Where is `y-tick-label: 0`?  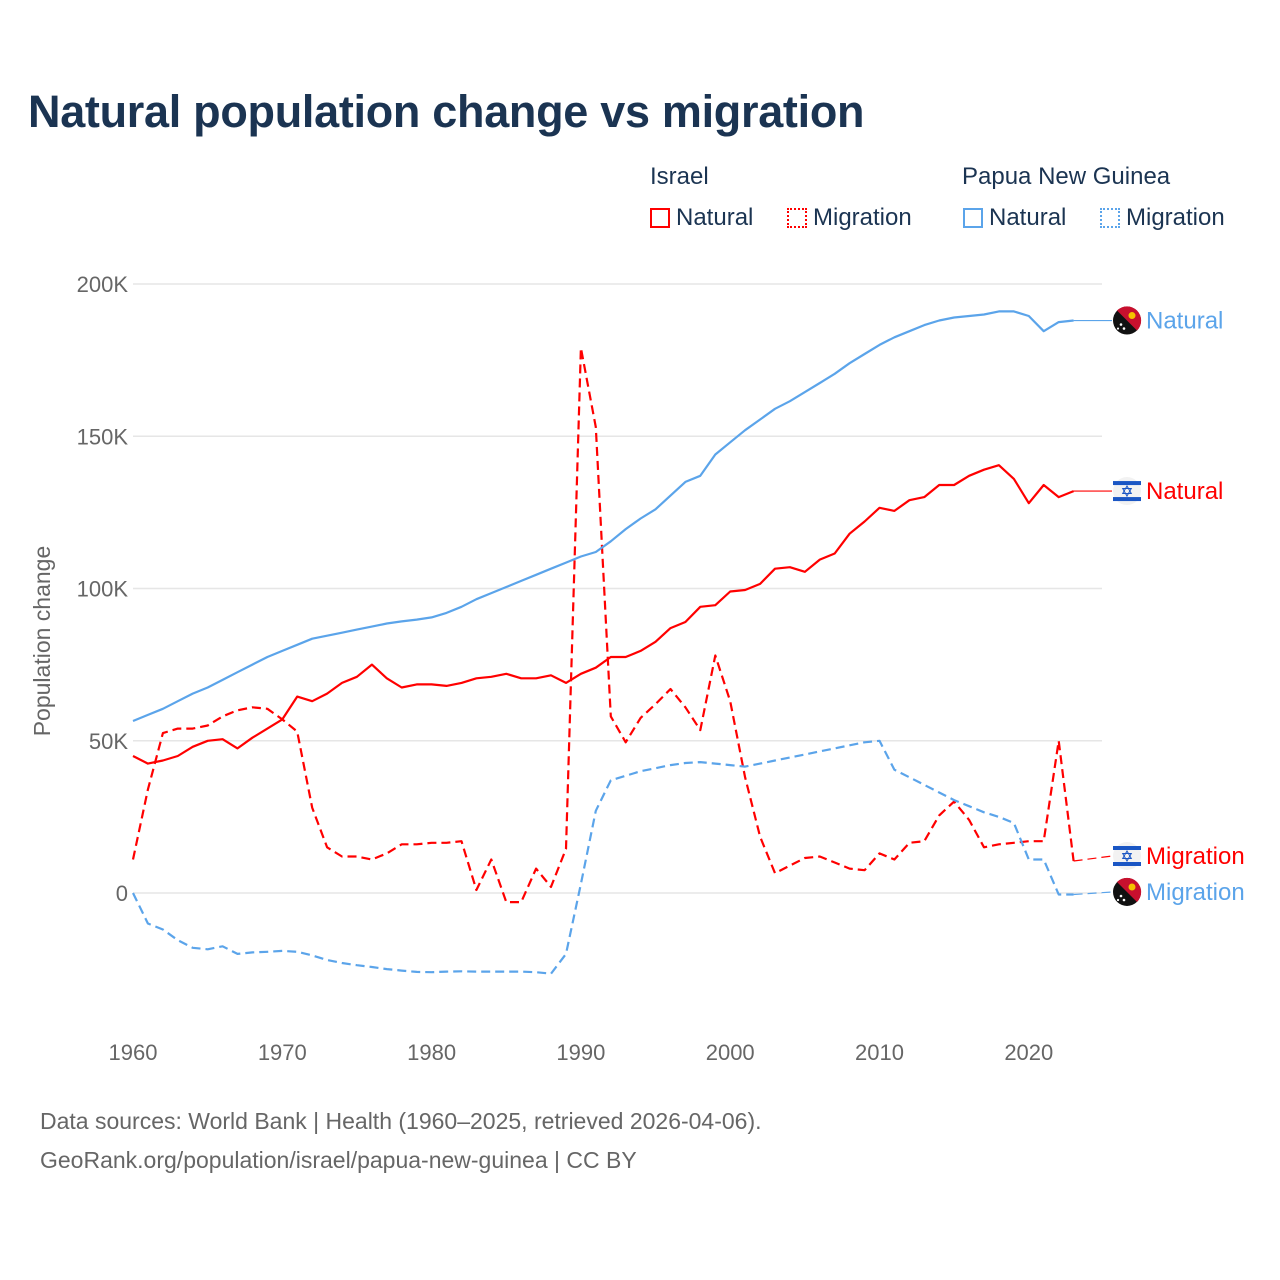 y-tick-label: 0 is located at coordinates (122, 893).